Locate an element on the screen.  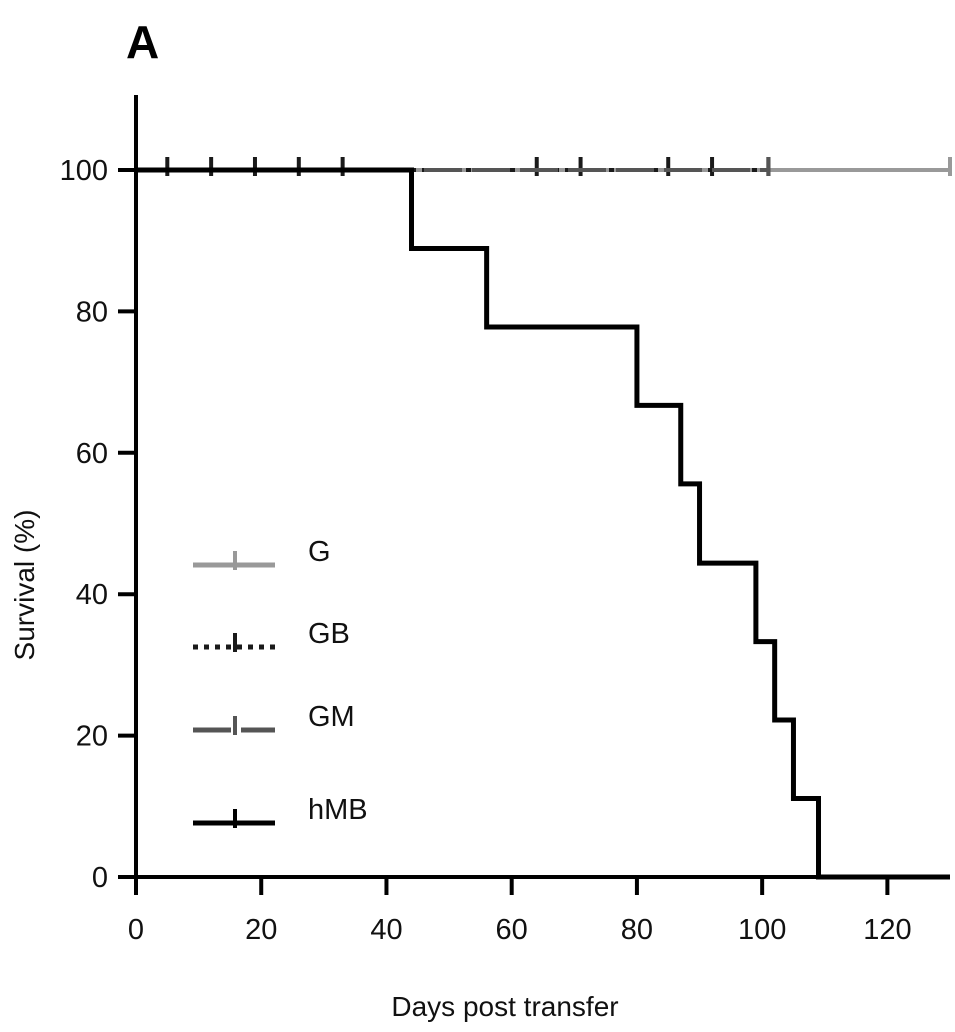
series-gb is located at coordinates (453, 166).